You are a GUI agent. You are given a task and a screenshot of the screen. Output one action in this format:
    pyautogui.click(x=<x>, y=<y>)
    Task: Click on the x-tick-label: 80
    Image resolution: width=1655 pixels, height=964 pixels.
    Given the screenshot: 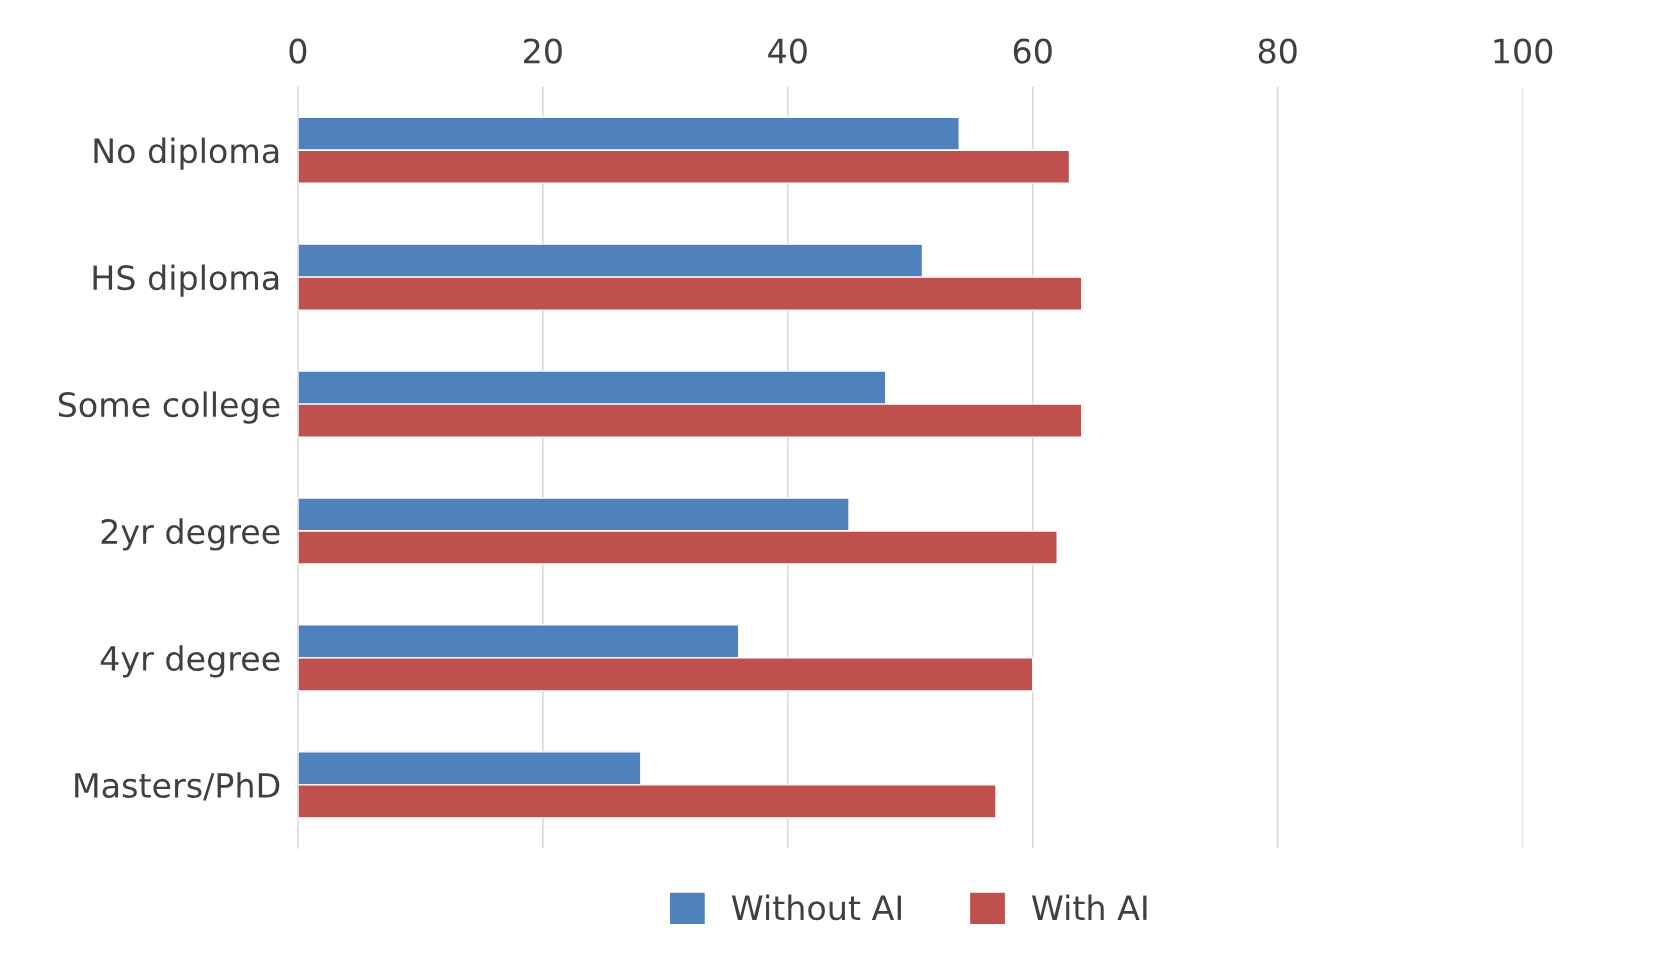 What is the action you would take?
    pyautogui.click(x=1277, y=51)
    